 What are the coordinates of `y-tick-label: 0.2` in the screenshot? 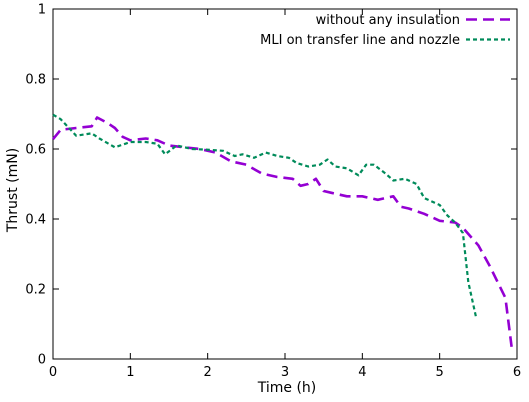 It's located at (35, 290).